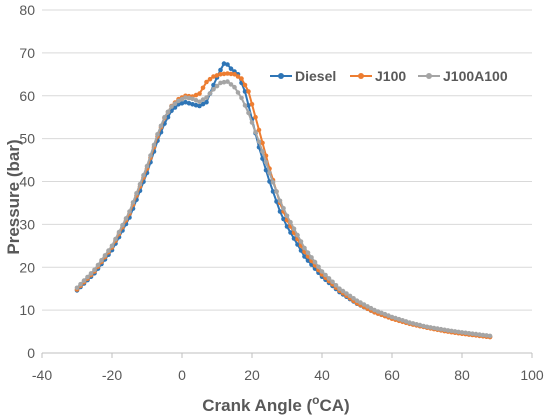  Describe the element at coordinates (252, 375) in the screenshot. I see `x-tick-label-20: 20` at that location.